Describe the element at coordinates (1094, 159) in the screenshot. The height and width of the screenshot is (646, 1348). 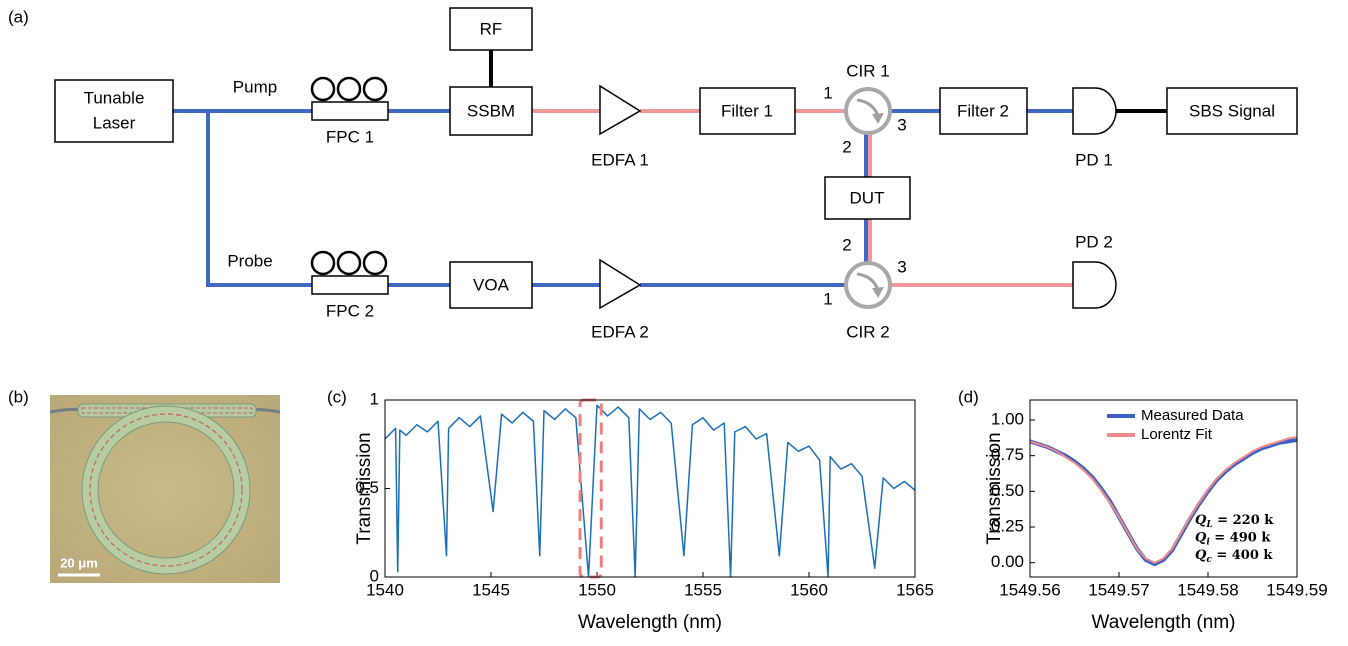
I see `node-label: PD 1` at that location.